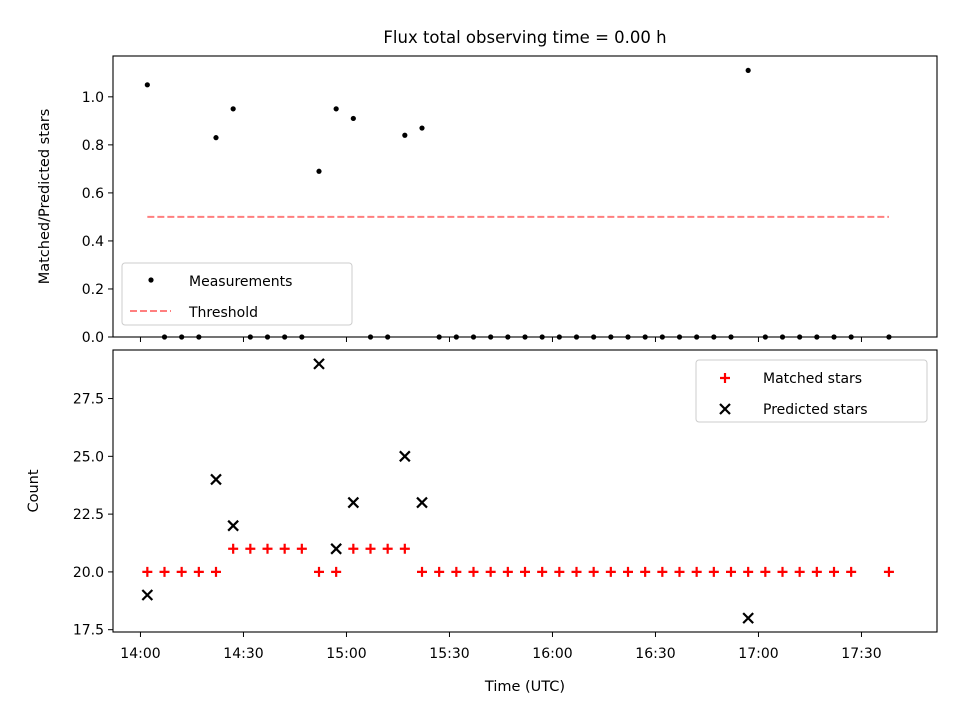  What do you see at coordinates (758, 654) in the screenshot?
I see `x-tick-label: 17:00` at bounding box center [758, 654].